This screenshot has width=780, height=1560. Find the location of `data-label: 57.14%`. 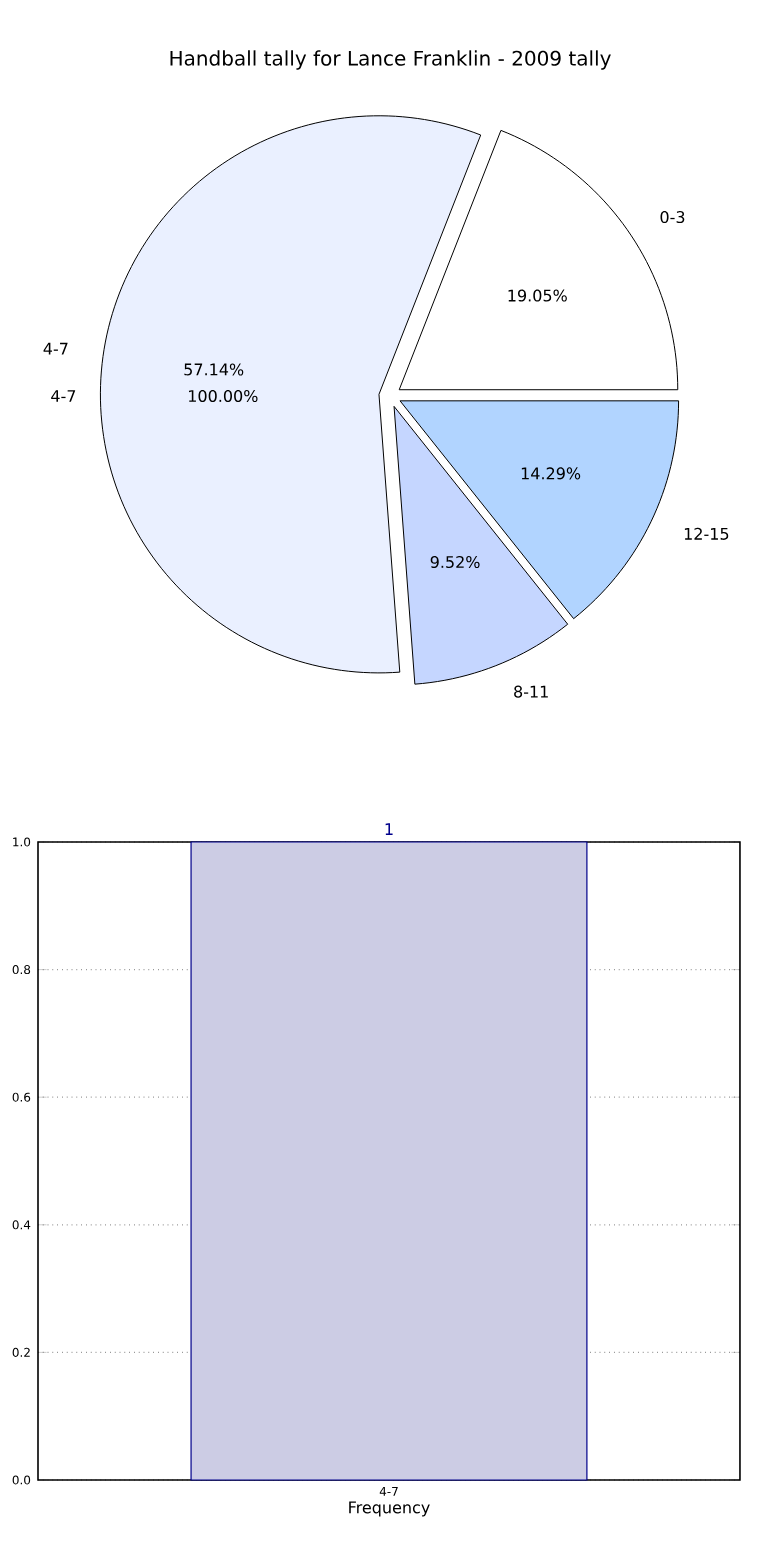

data-label: 57.14% is located at coordinates (214, 369).